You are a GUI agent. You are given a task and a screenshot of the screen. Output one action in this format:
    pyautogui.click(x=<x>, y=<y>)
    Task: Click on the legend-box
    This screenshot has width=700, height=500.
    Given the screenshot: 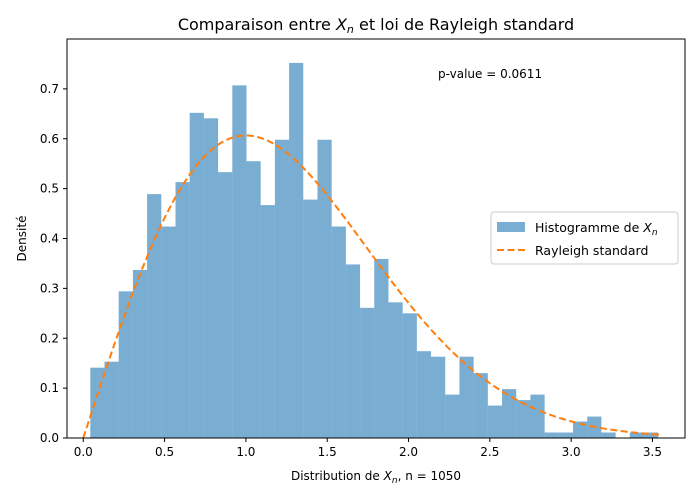 What is the action you would take?
    pyautogui.click(x=584, y=238)
    